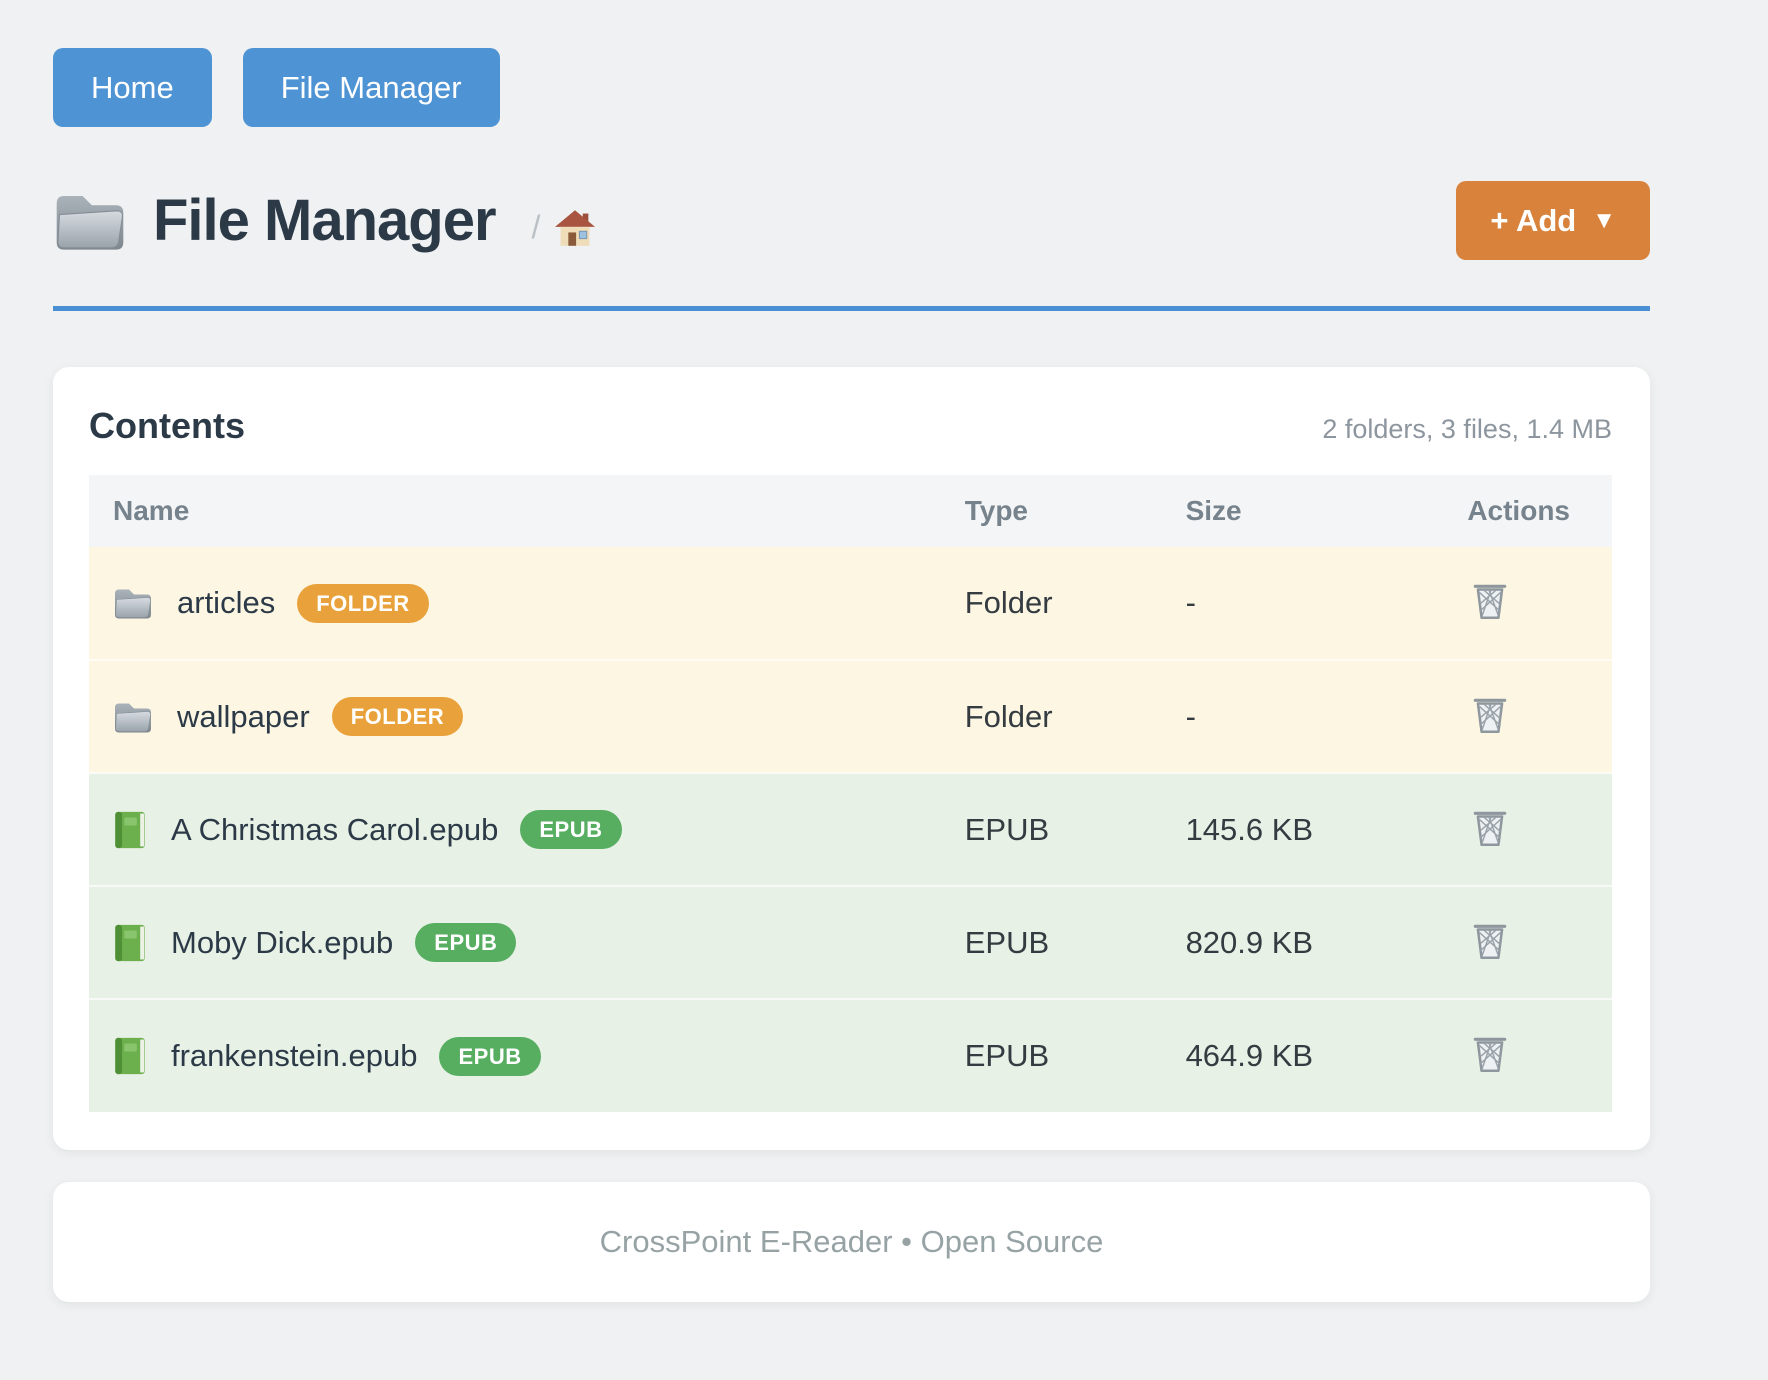 The image size is (1768, 1380). What do you see at coordinates (1467, 429) in the screenshot?
I see `contents-summary: 2 folders, 3 files, 1.4 MB` at bounding box center [1467, 429].